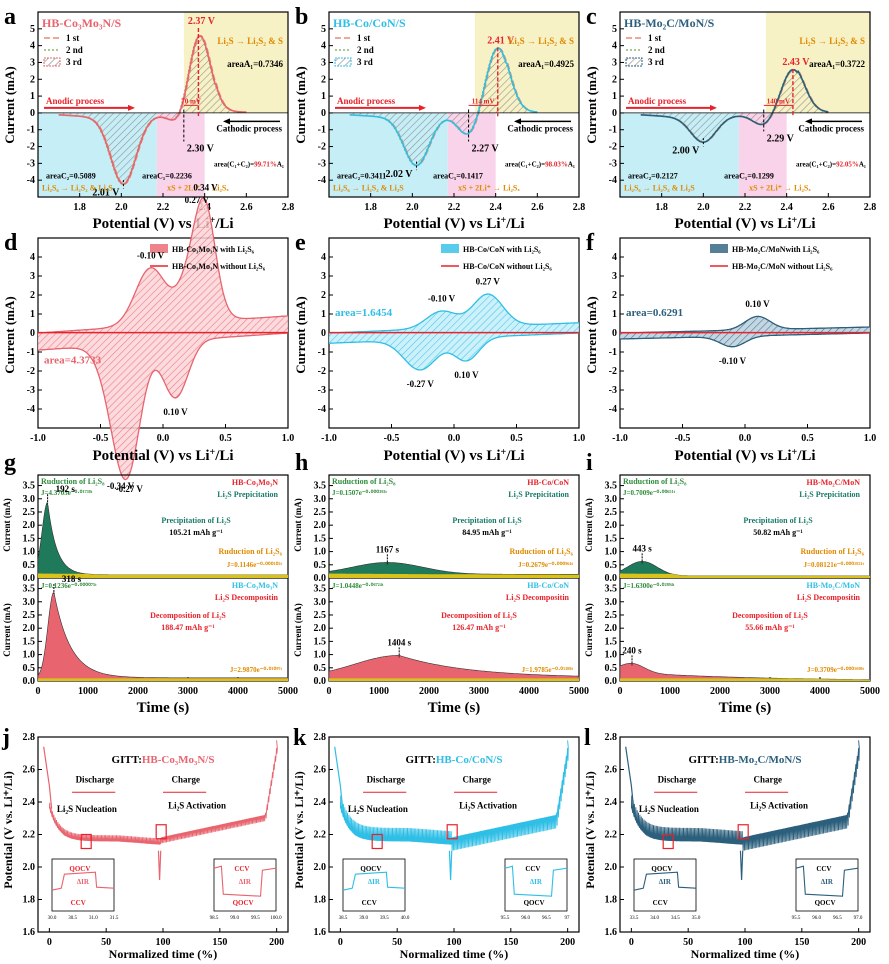 This screenshot has width=889, height=964. I want to click on gitt-end-discharge, so click(159, 865).